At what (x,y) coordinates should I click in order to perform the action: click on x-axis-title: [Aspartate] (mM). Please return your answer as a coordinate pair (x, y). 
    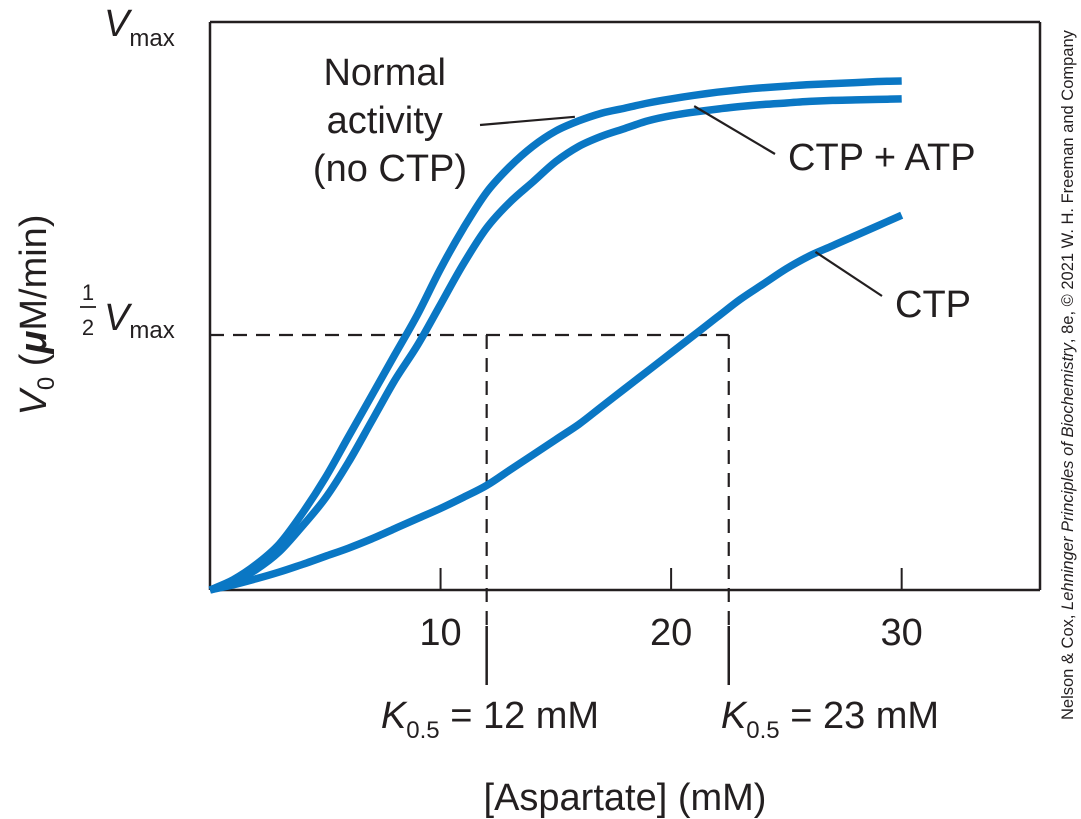
    Looking at the image, I should click on (625, 798).